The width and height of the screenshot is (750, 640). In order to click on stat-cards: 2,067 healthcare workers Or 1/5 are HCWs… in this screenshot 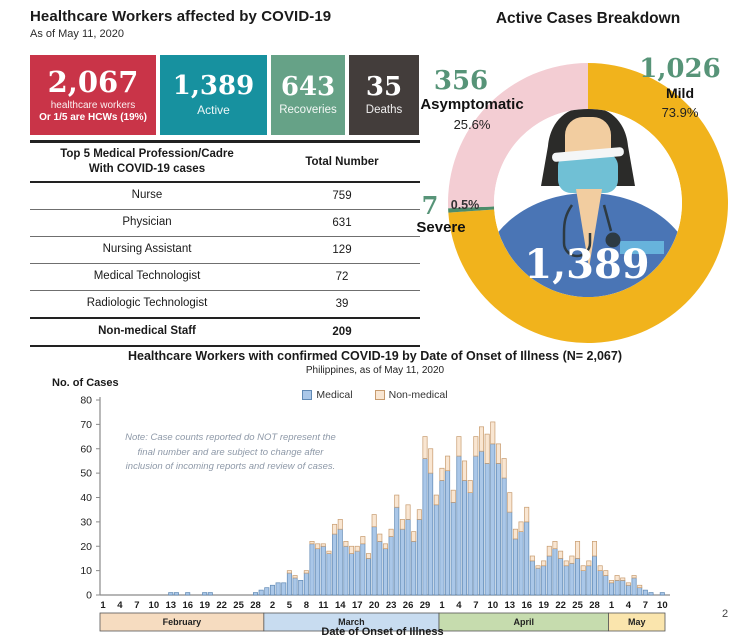, I will do `click(225, 95)`.